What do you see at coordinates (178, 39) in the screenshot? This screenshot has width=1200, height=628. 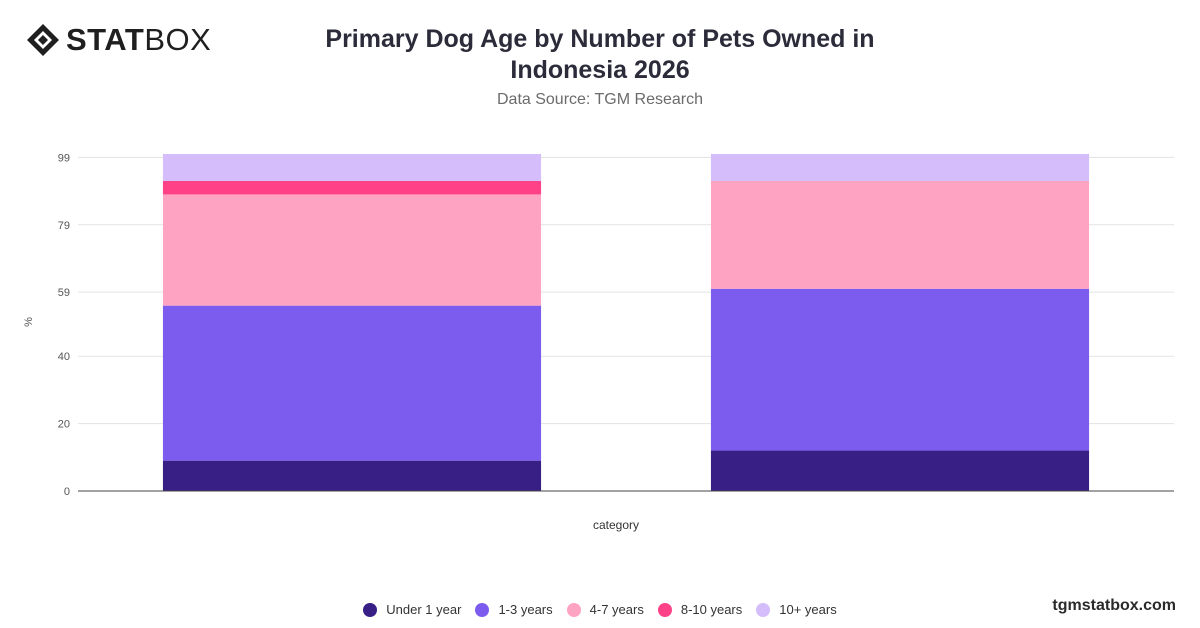 I see `logo-text-light: BOX` at bounding box center [178, 39].